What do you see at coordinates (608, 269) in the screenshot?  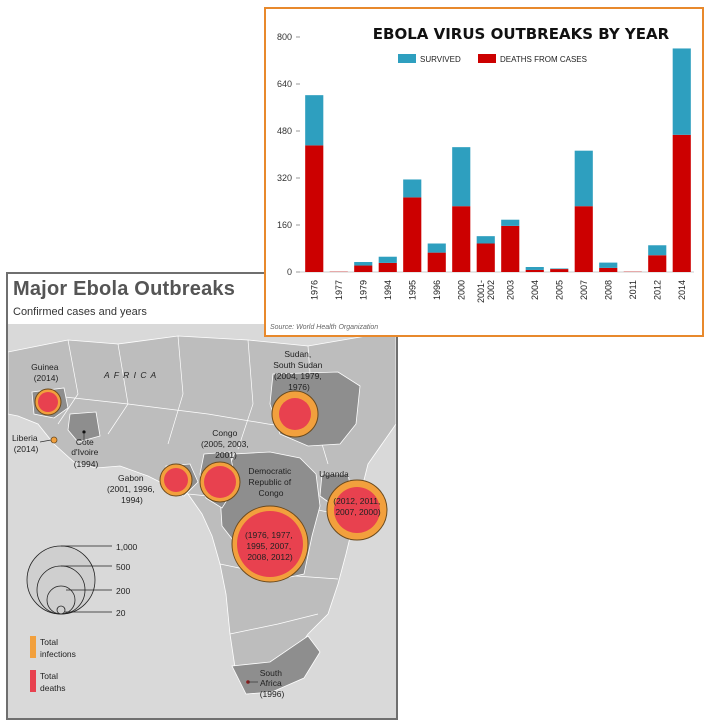 I see `bar-2008-deaths-from-cases` at bounding box center [608, 269].